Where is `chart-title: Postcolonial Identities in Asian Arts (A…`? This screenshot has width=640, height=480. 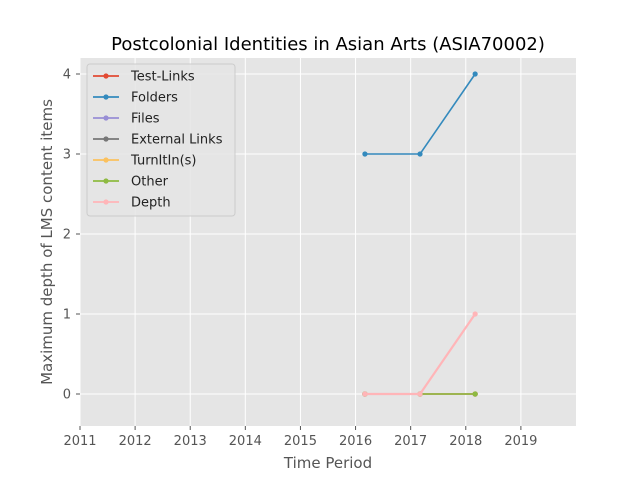 chart-title: Postcolonial Identities in Asian Arts (A… is located at coordinates (328, 44).